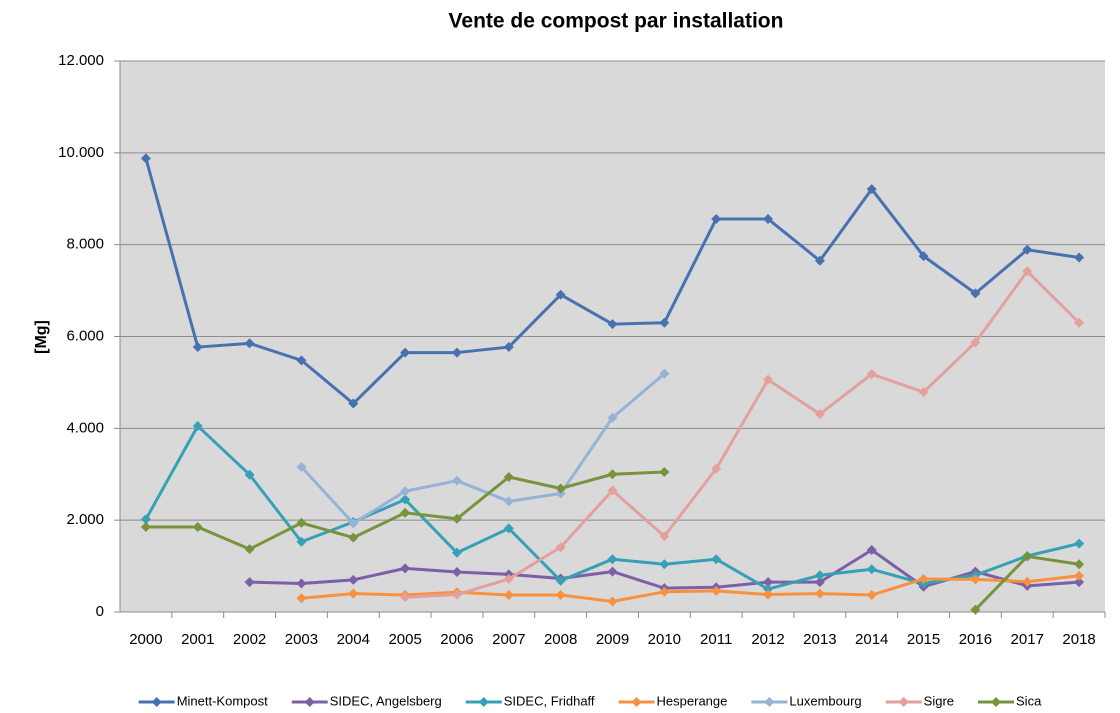 This screenshot has height=713, width=1120. I want to click on y-tick-label: 8.000, so click(85, 244).